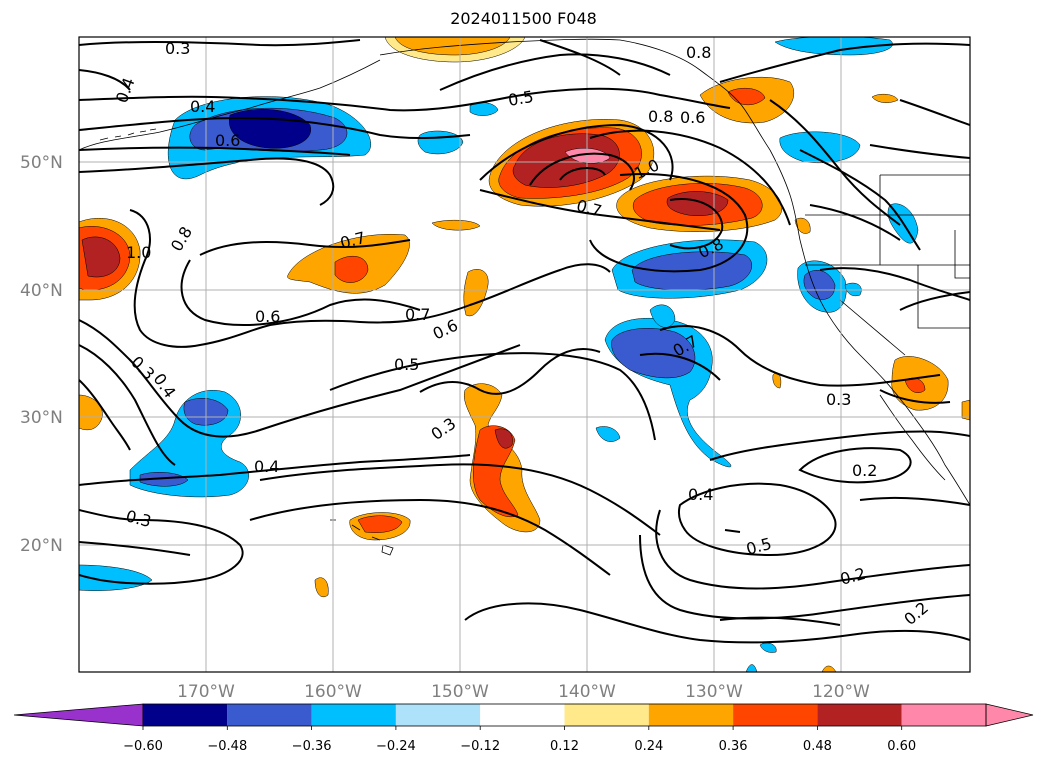 This screenshot has height=765, width=1047. What do you see at coordinates (41, 163) in the screenshot?
I see `lat-label: 50°N` at bounding box center [41, 163].